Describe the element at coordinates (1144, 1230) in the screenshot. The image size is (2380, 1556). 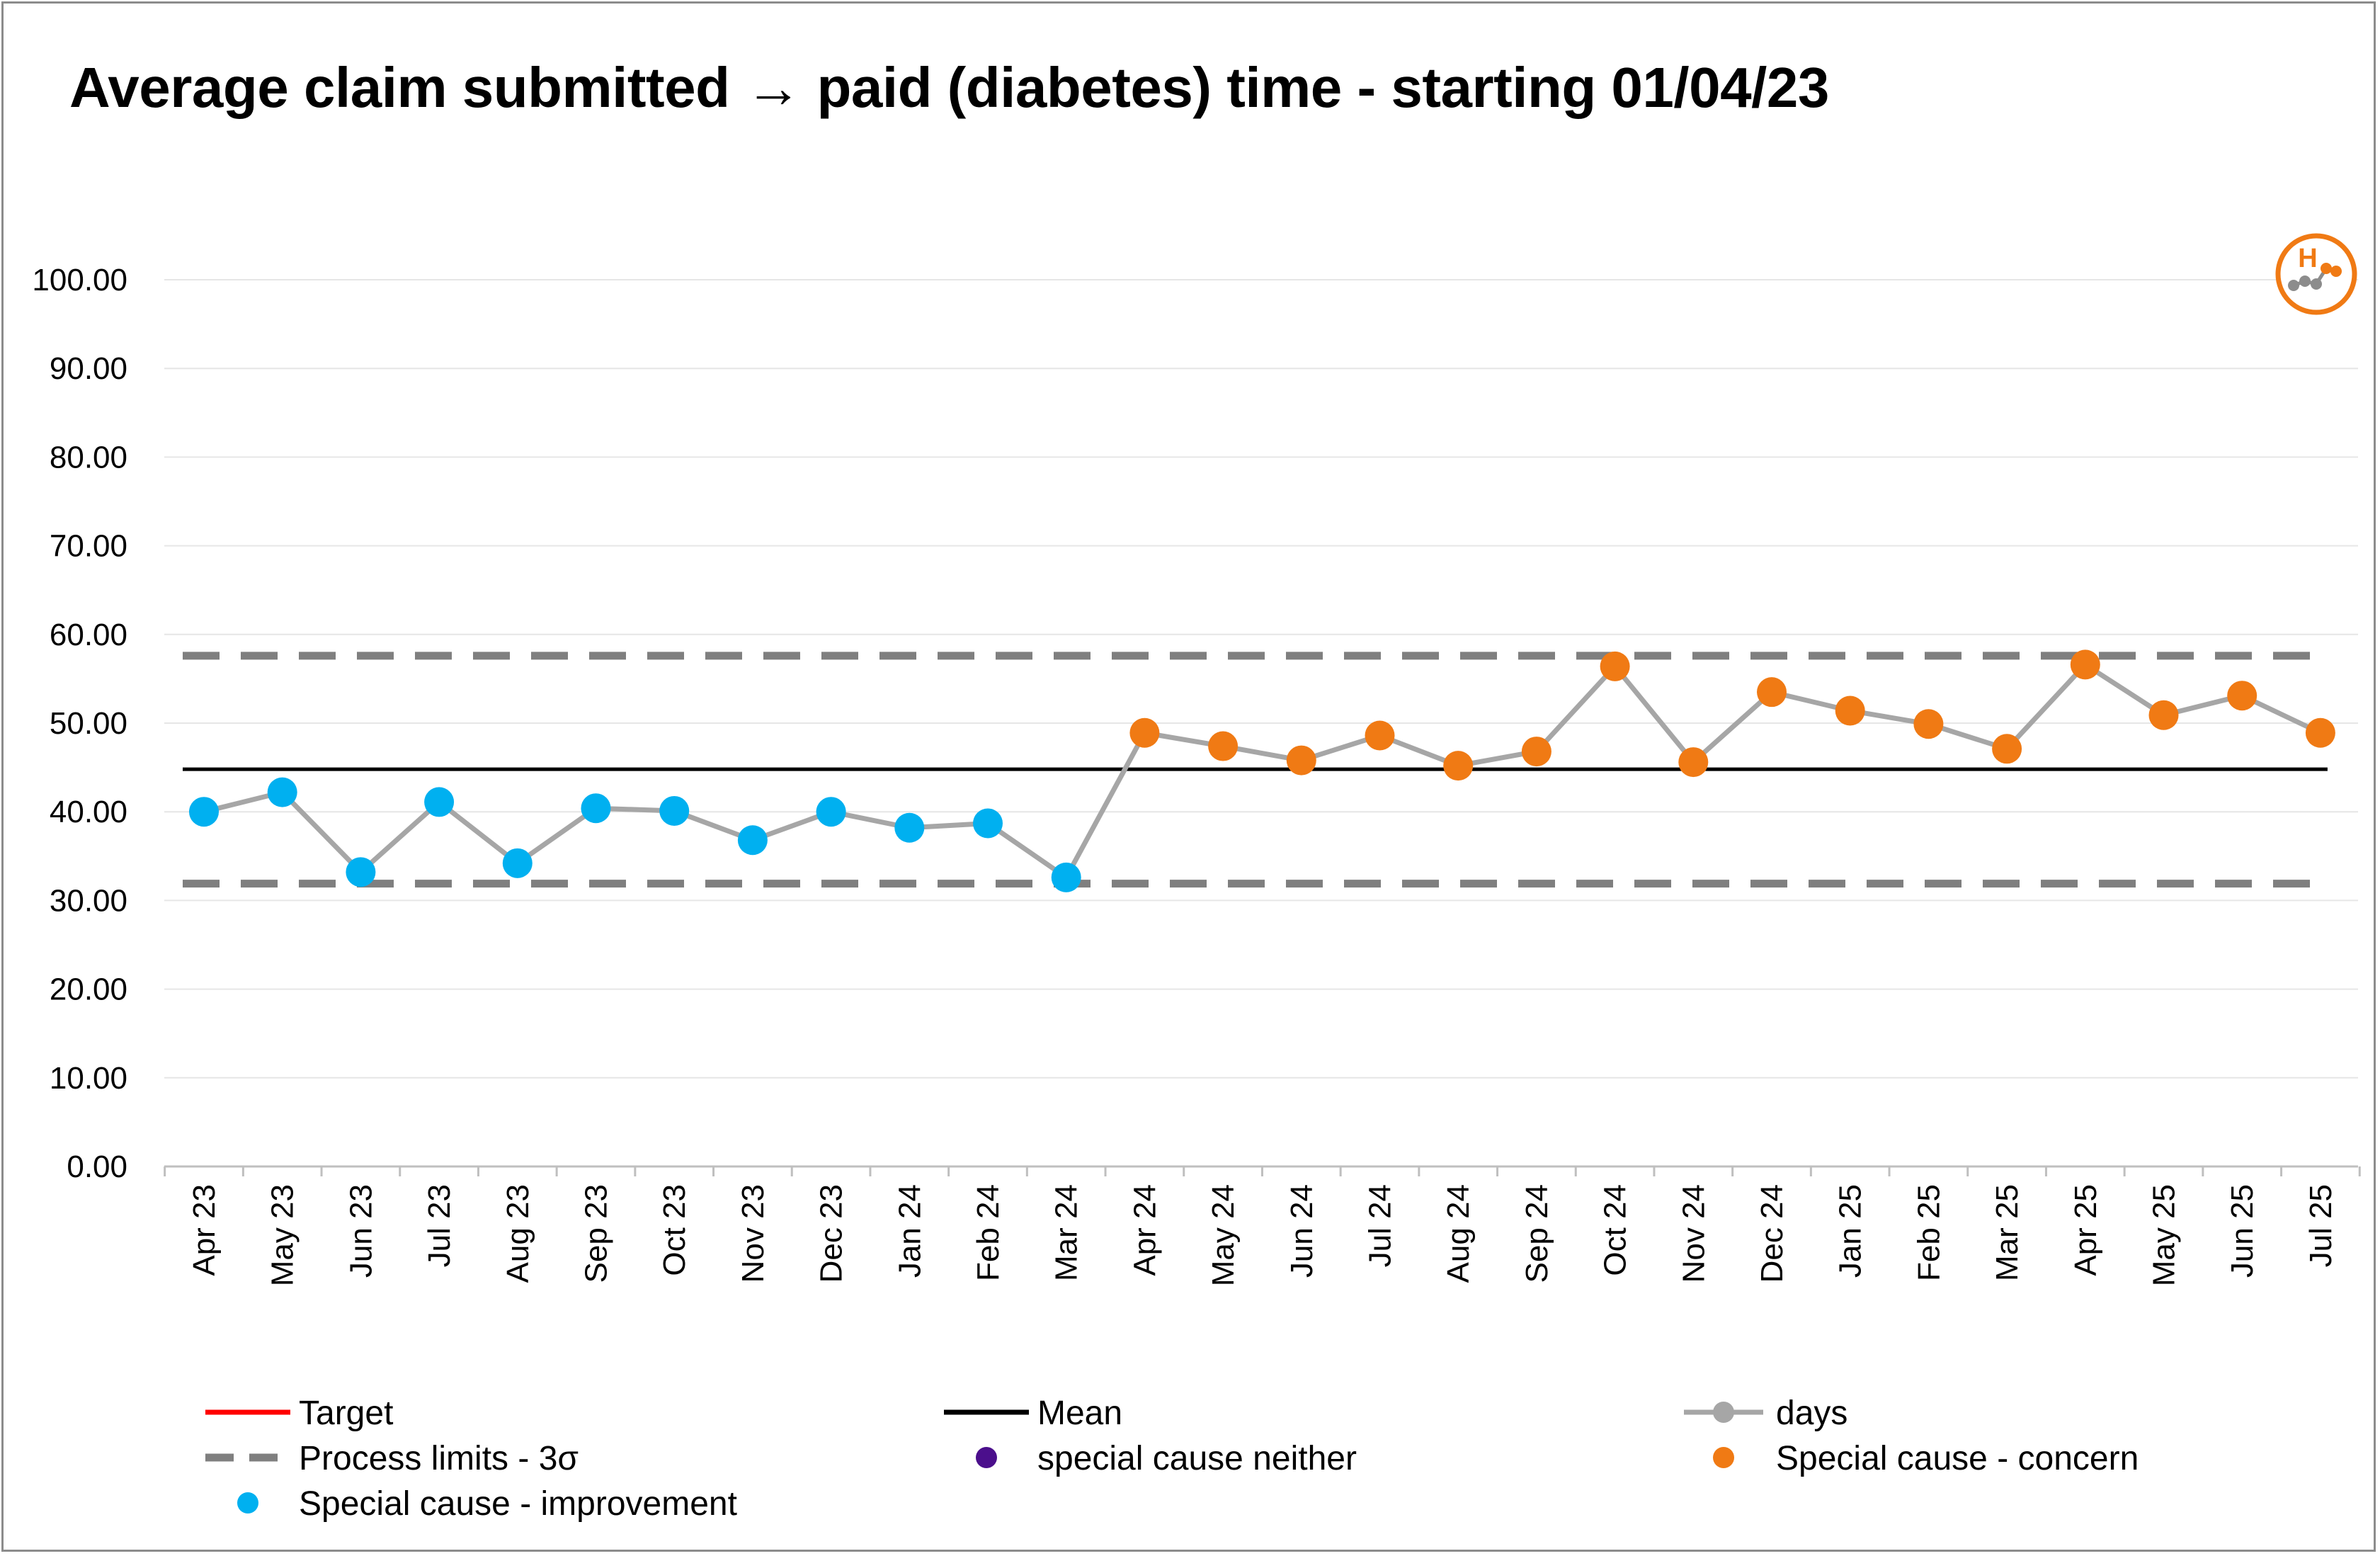
I see `x-tick-label: Apr 24` at that location.